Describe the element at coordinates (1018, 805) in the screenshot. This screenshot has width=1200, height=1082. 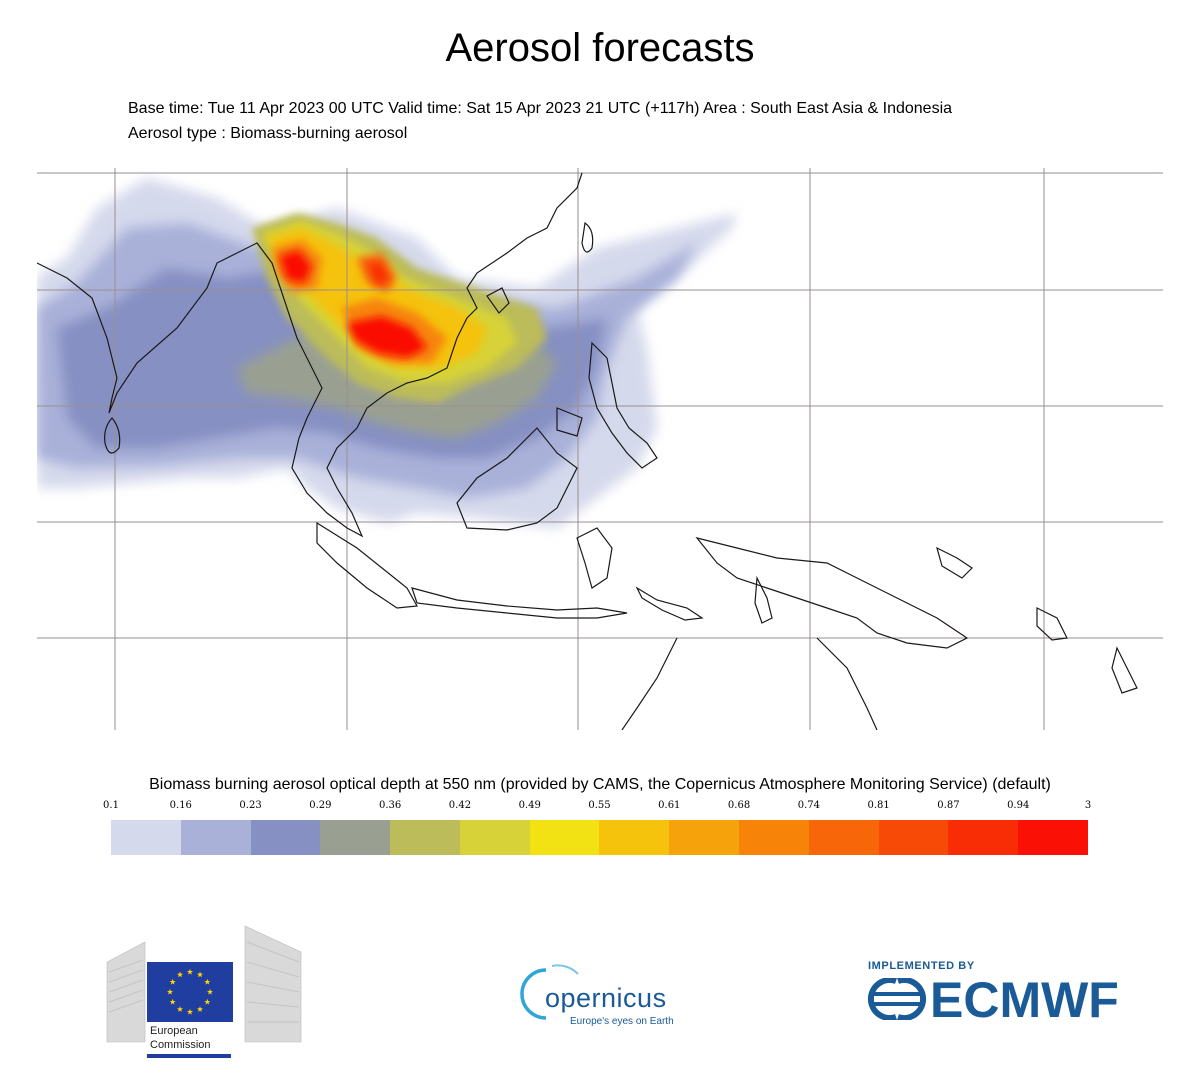
I see `legend-tick-label: 0.94` at that location.